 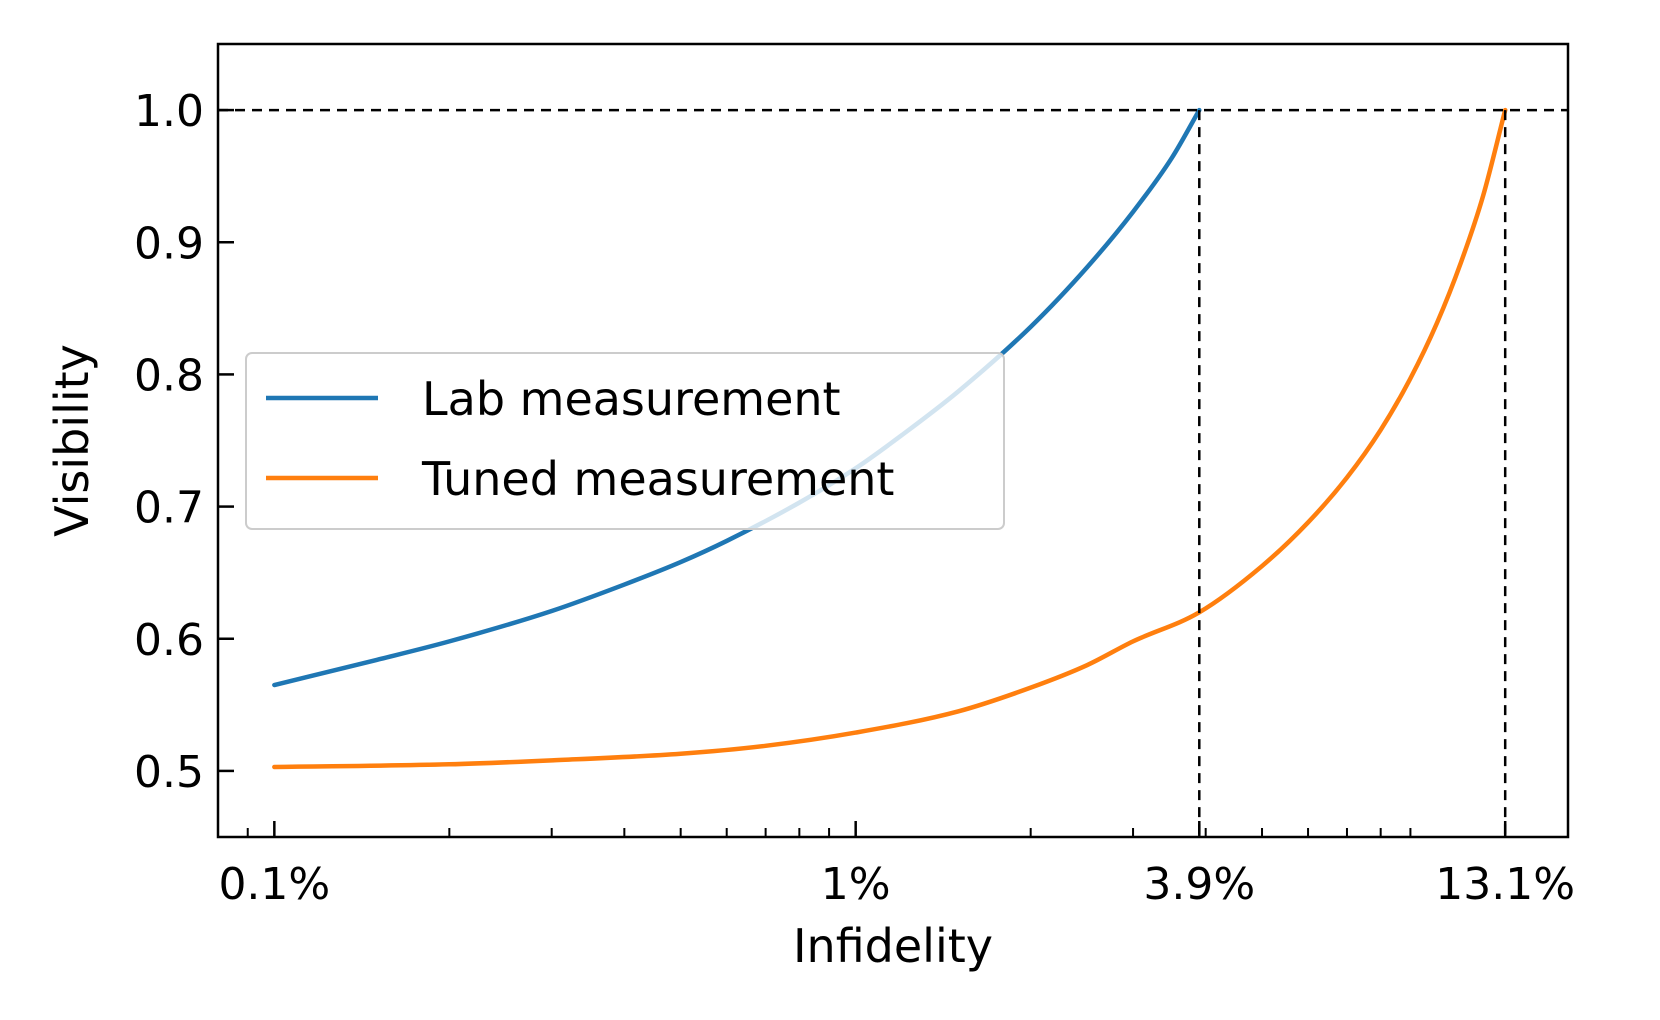 What do you see at coordinates (657, 479) in the screenshot?
I see `legend-label-tuned: Tuned measurement` at bounding box center [657, 479].